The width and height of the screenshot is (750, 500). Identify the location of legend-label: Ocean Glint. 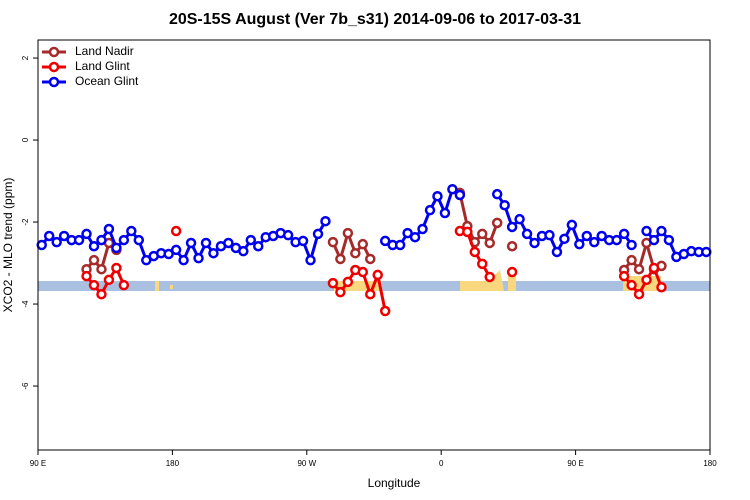
(107, 81).